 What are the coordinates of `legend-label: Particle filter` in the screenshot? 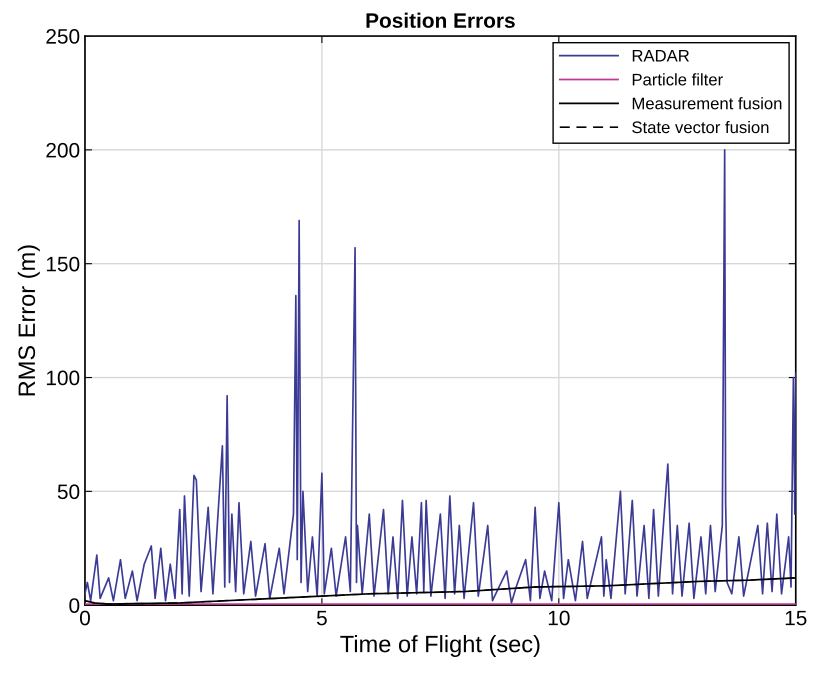 It's located at (677, 79).